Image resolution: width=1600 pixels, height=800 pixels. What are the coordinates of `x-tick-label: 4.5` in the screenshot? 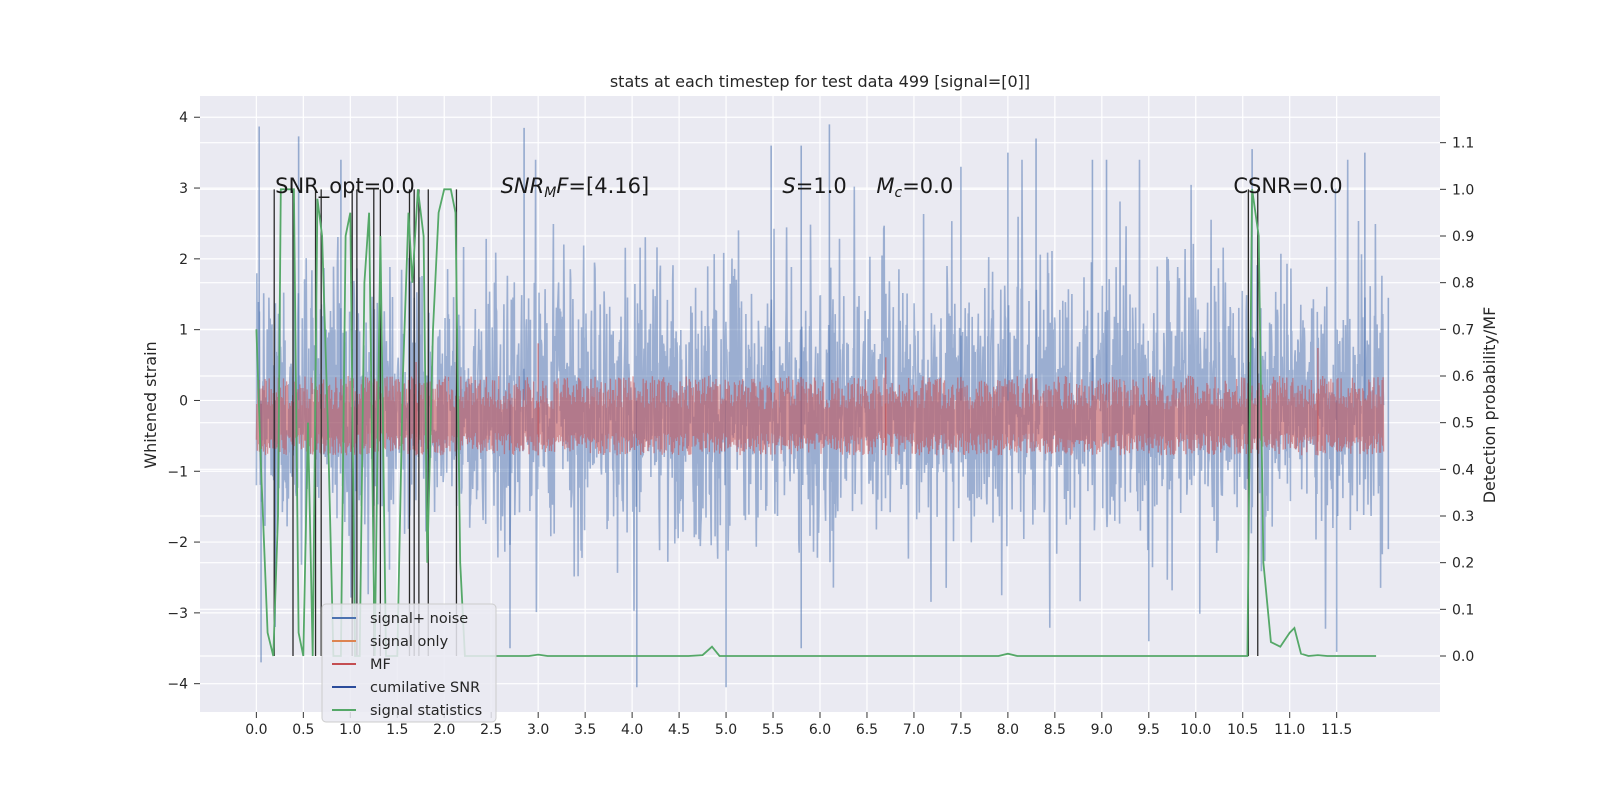 It's located at (679, 730).